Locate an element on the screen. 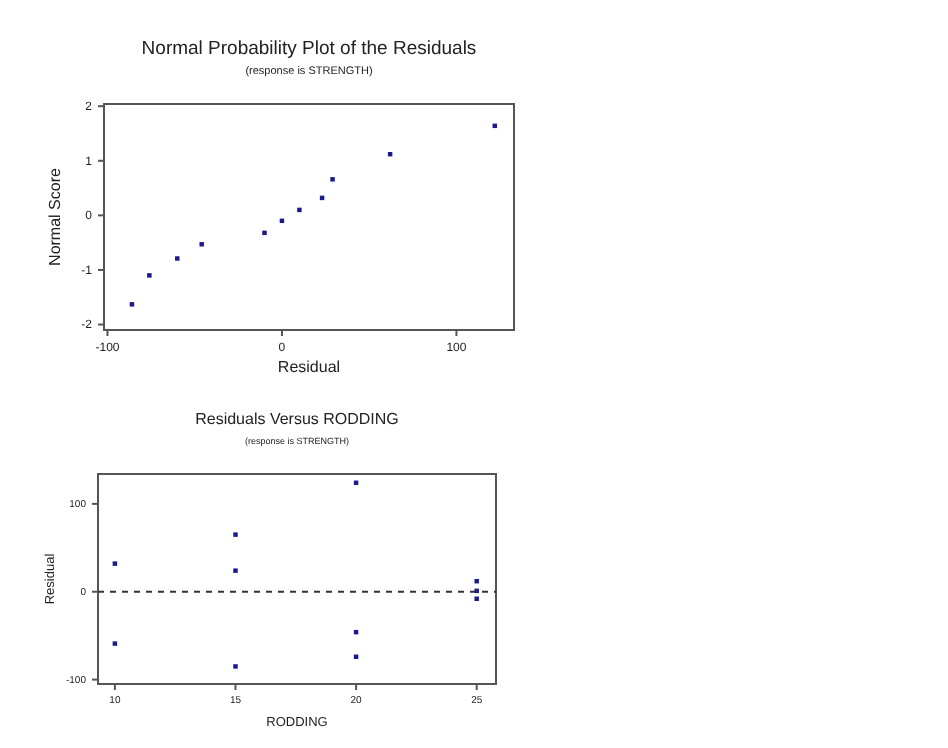  x-axis-title: Residual is located at coordinates (309, 367).